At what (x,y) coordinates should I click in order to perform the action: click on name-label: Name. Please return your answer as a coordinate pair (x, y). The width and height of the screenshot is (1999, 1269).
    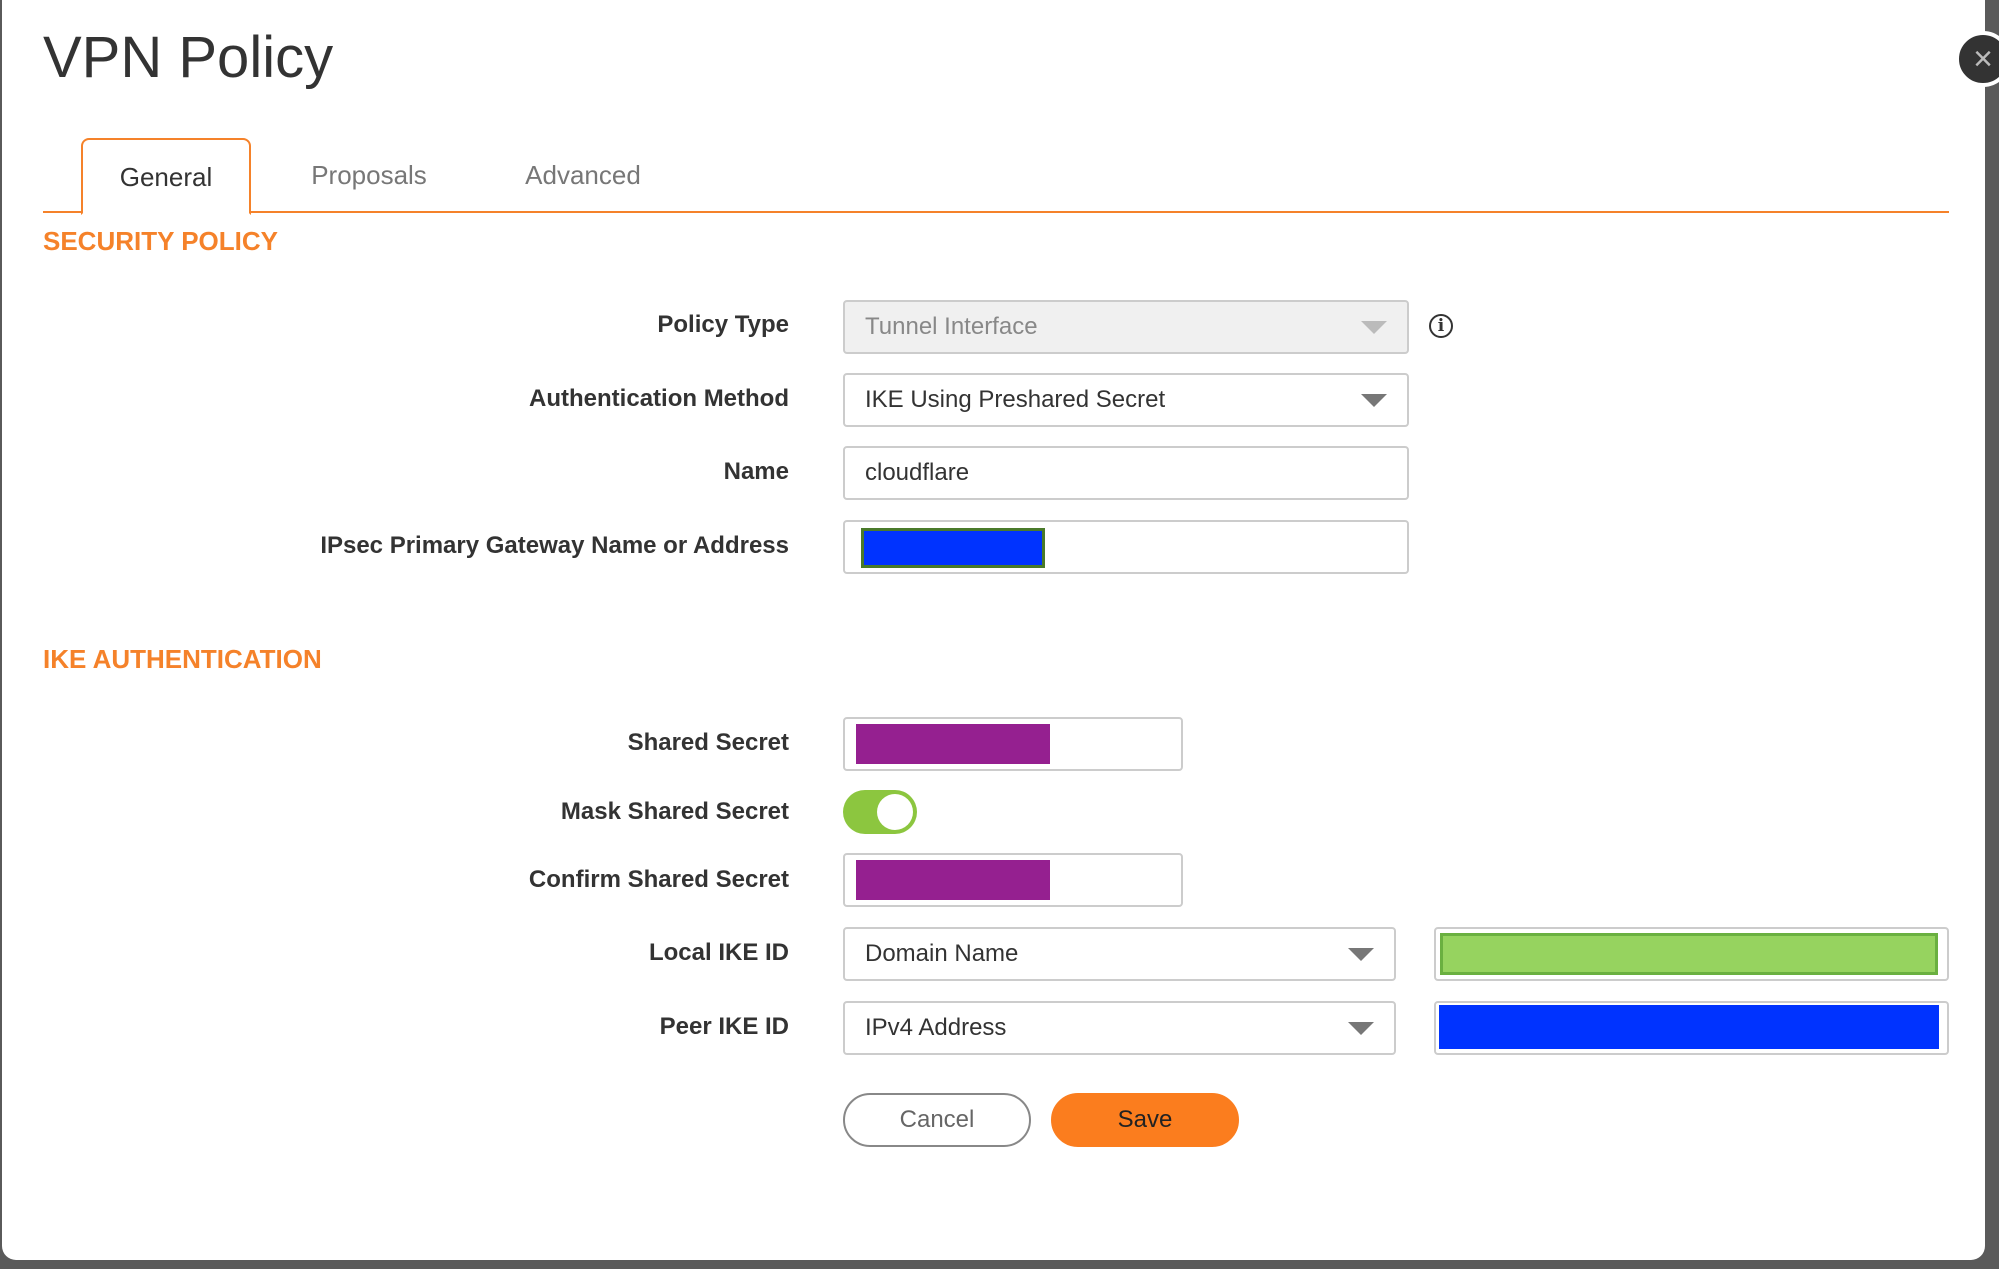
    Looking at the image, I should click on (756, 471).